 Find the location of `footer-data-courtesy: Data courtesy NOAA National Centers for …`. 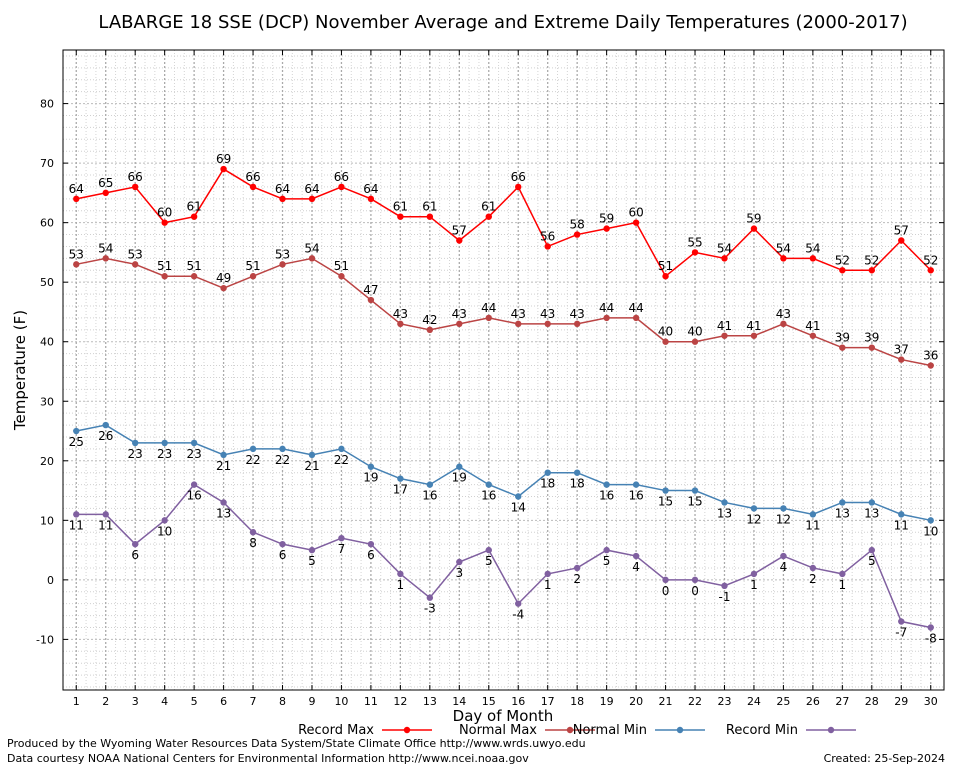

footer-data-courtesy: Data courtesy NOAA National Centers for … is located at coordinates (268, 758).